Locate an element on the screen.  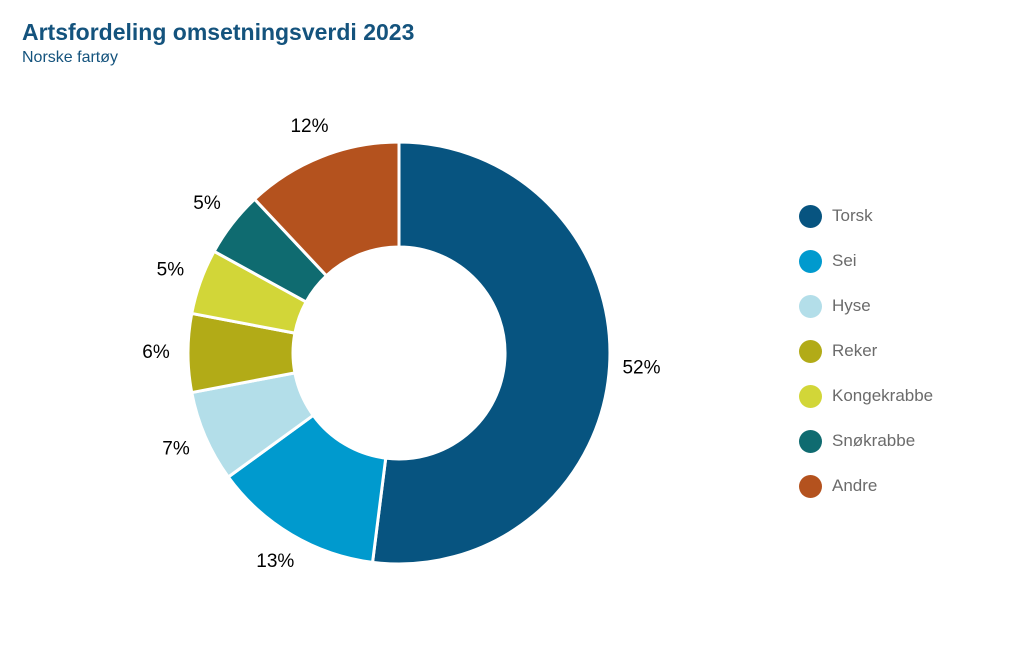
legend-item-hyse: Hyse is located at coordinates (866, 306).